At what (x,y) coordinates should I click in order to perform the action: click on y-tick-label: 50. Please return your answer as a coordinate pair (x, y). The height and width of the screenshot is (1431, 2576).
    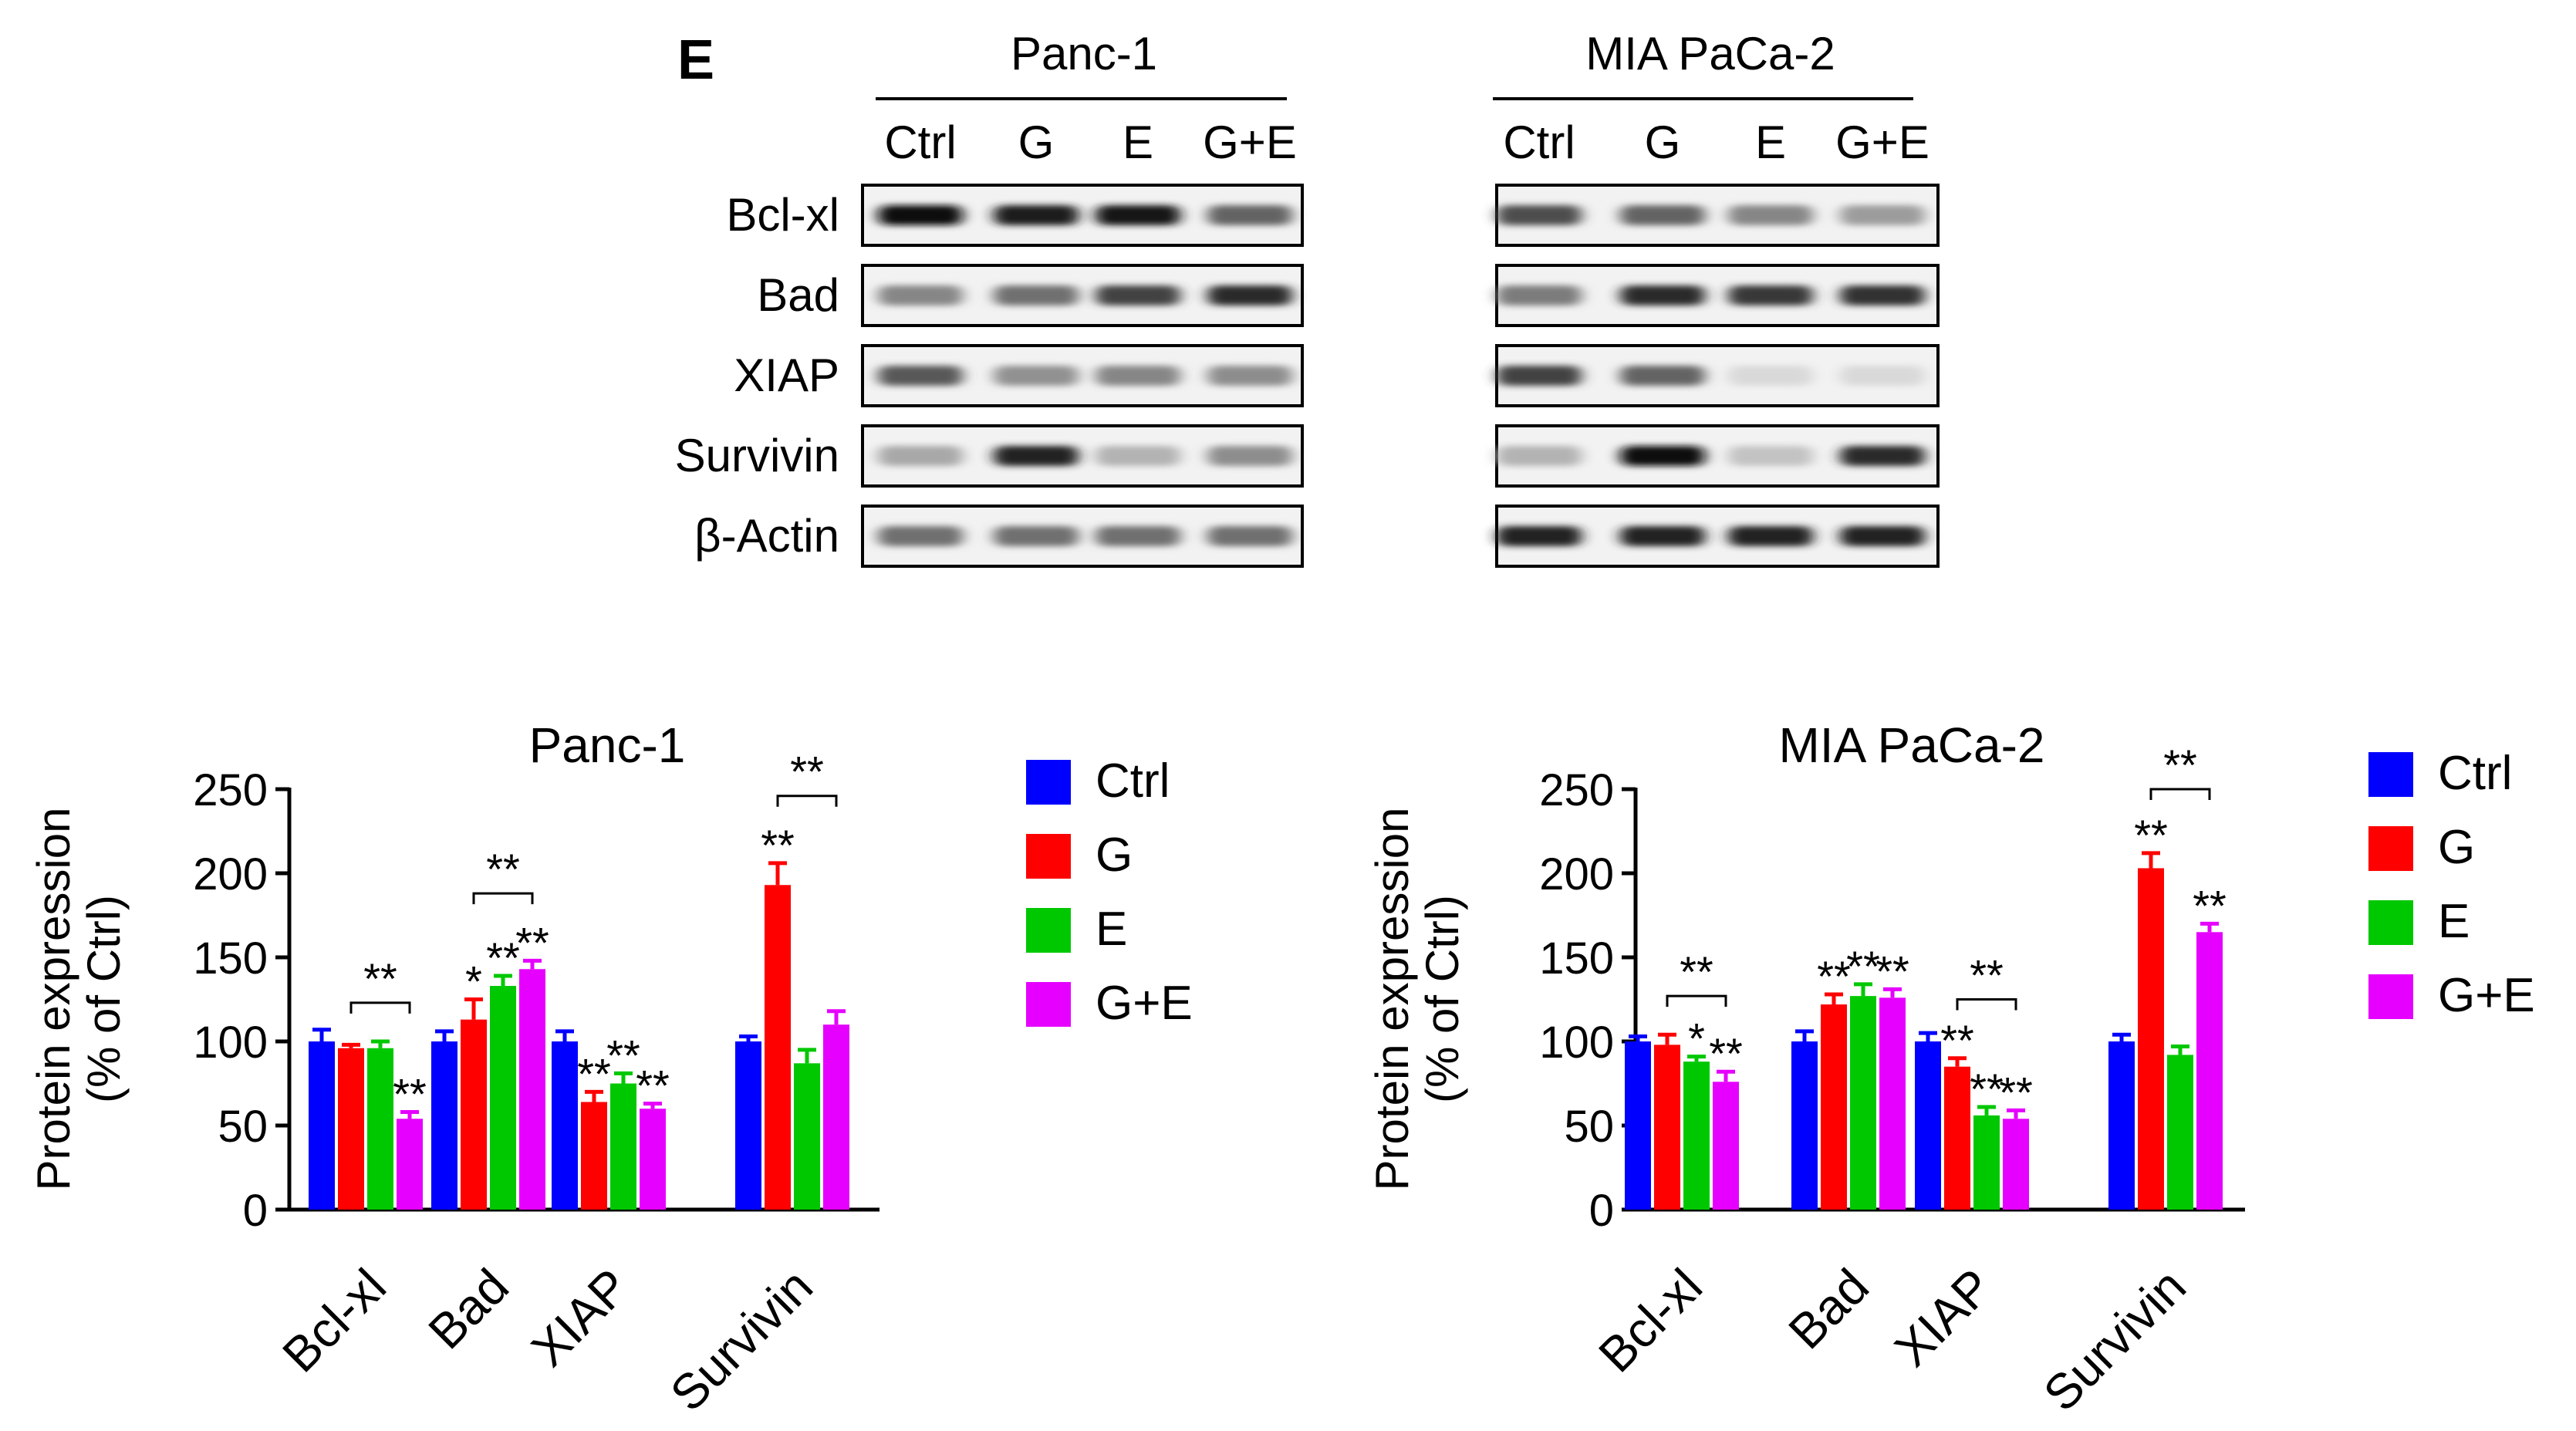
    Looking at the image, I should click on (243, 1127).